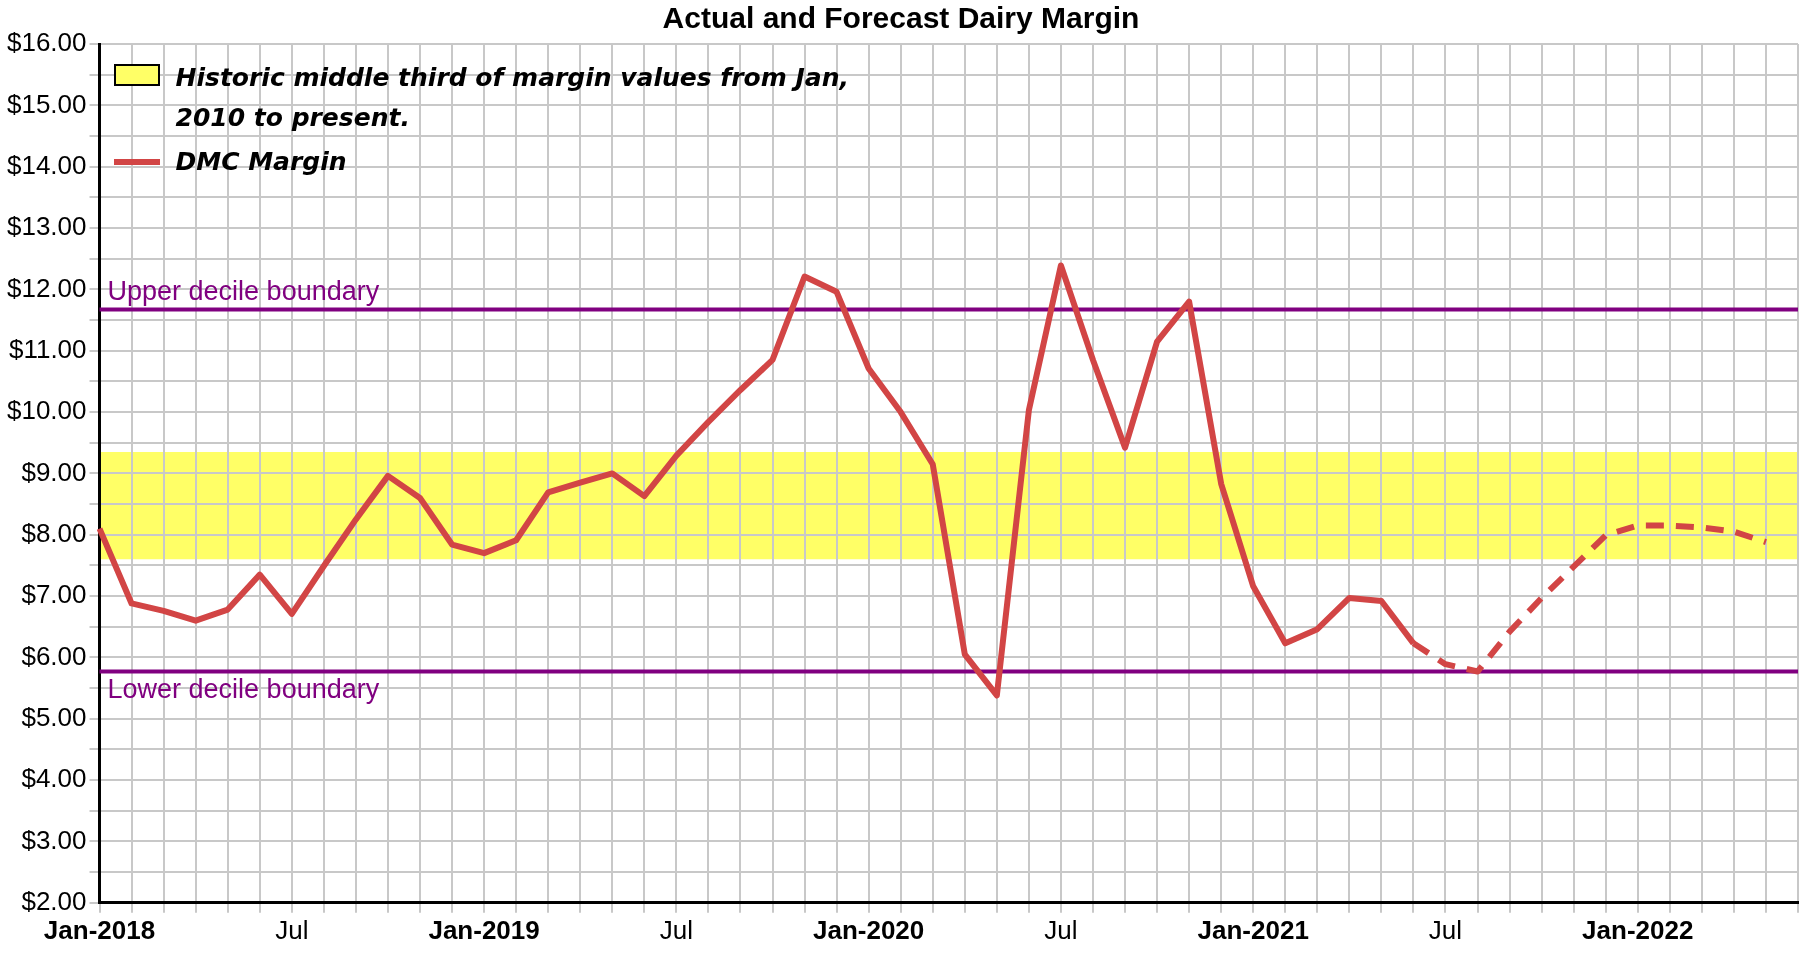 The image size is (1810, 954). Describe the element at coordinates (46, 287) in the screenshot. I see `y-tick-label: $12.00` at that location.